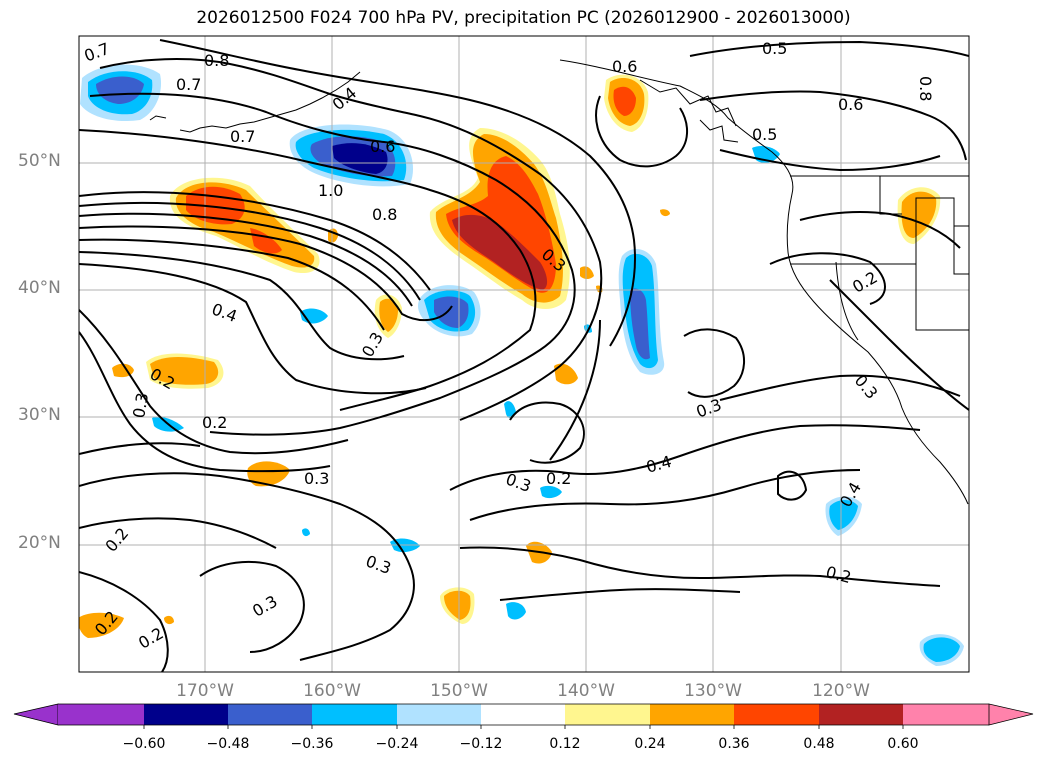 This screenshot has width=1047, height=765. What do you see at coordinates (36, 714) in the screenshot?
I see `colorbar-under-triangle` at bounding box center [36, 714].